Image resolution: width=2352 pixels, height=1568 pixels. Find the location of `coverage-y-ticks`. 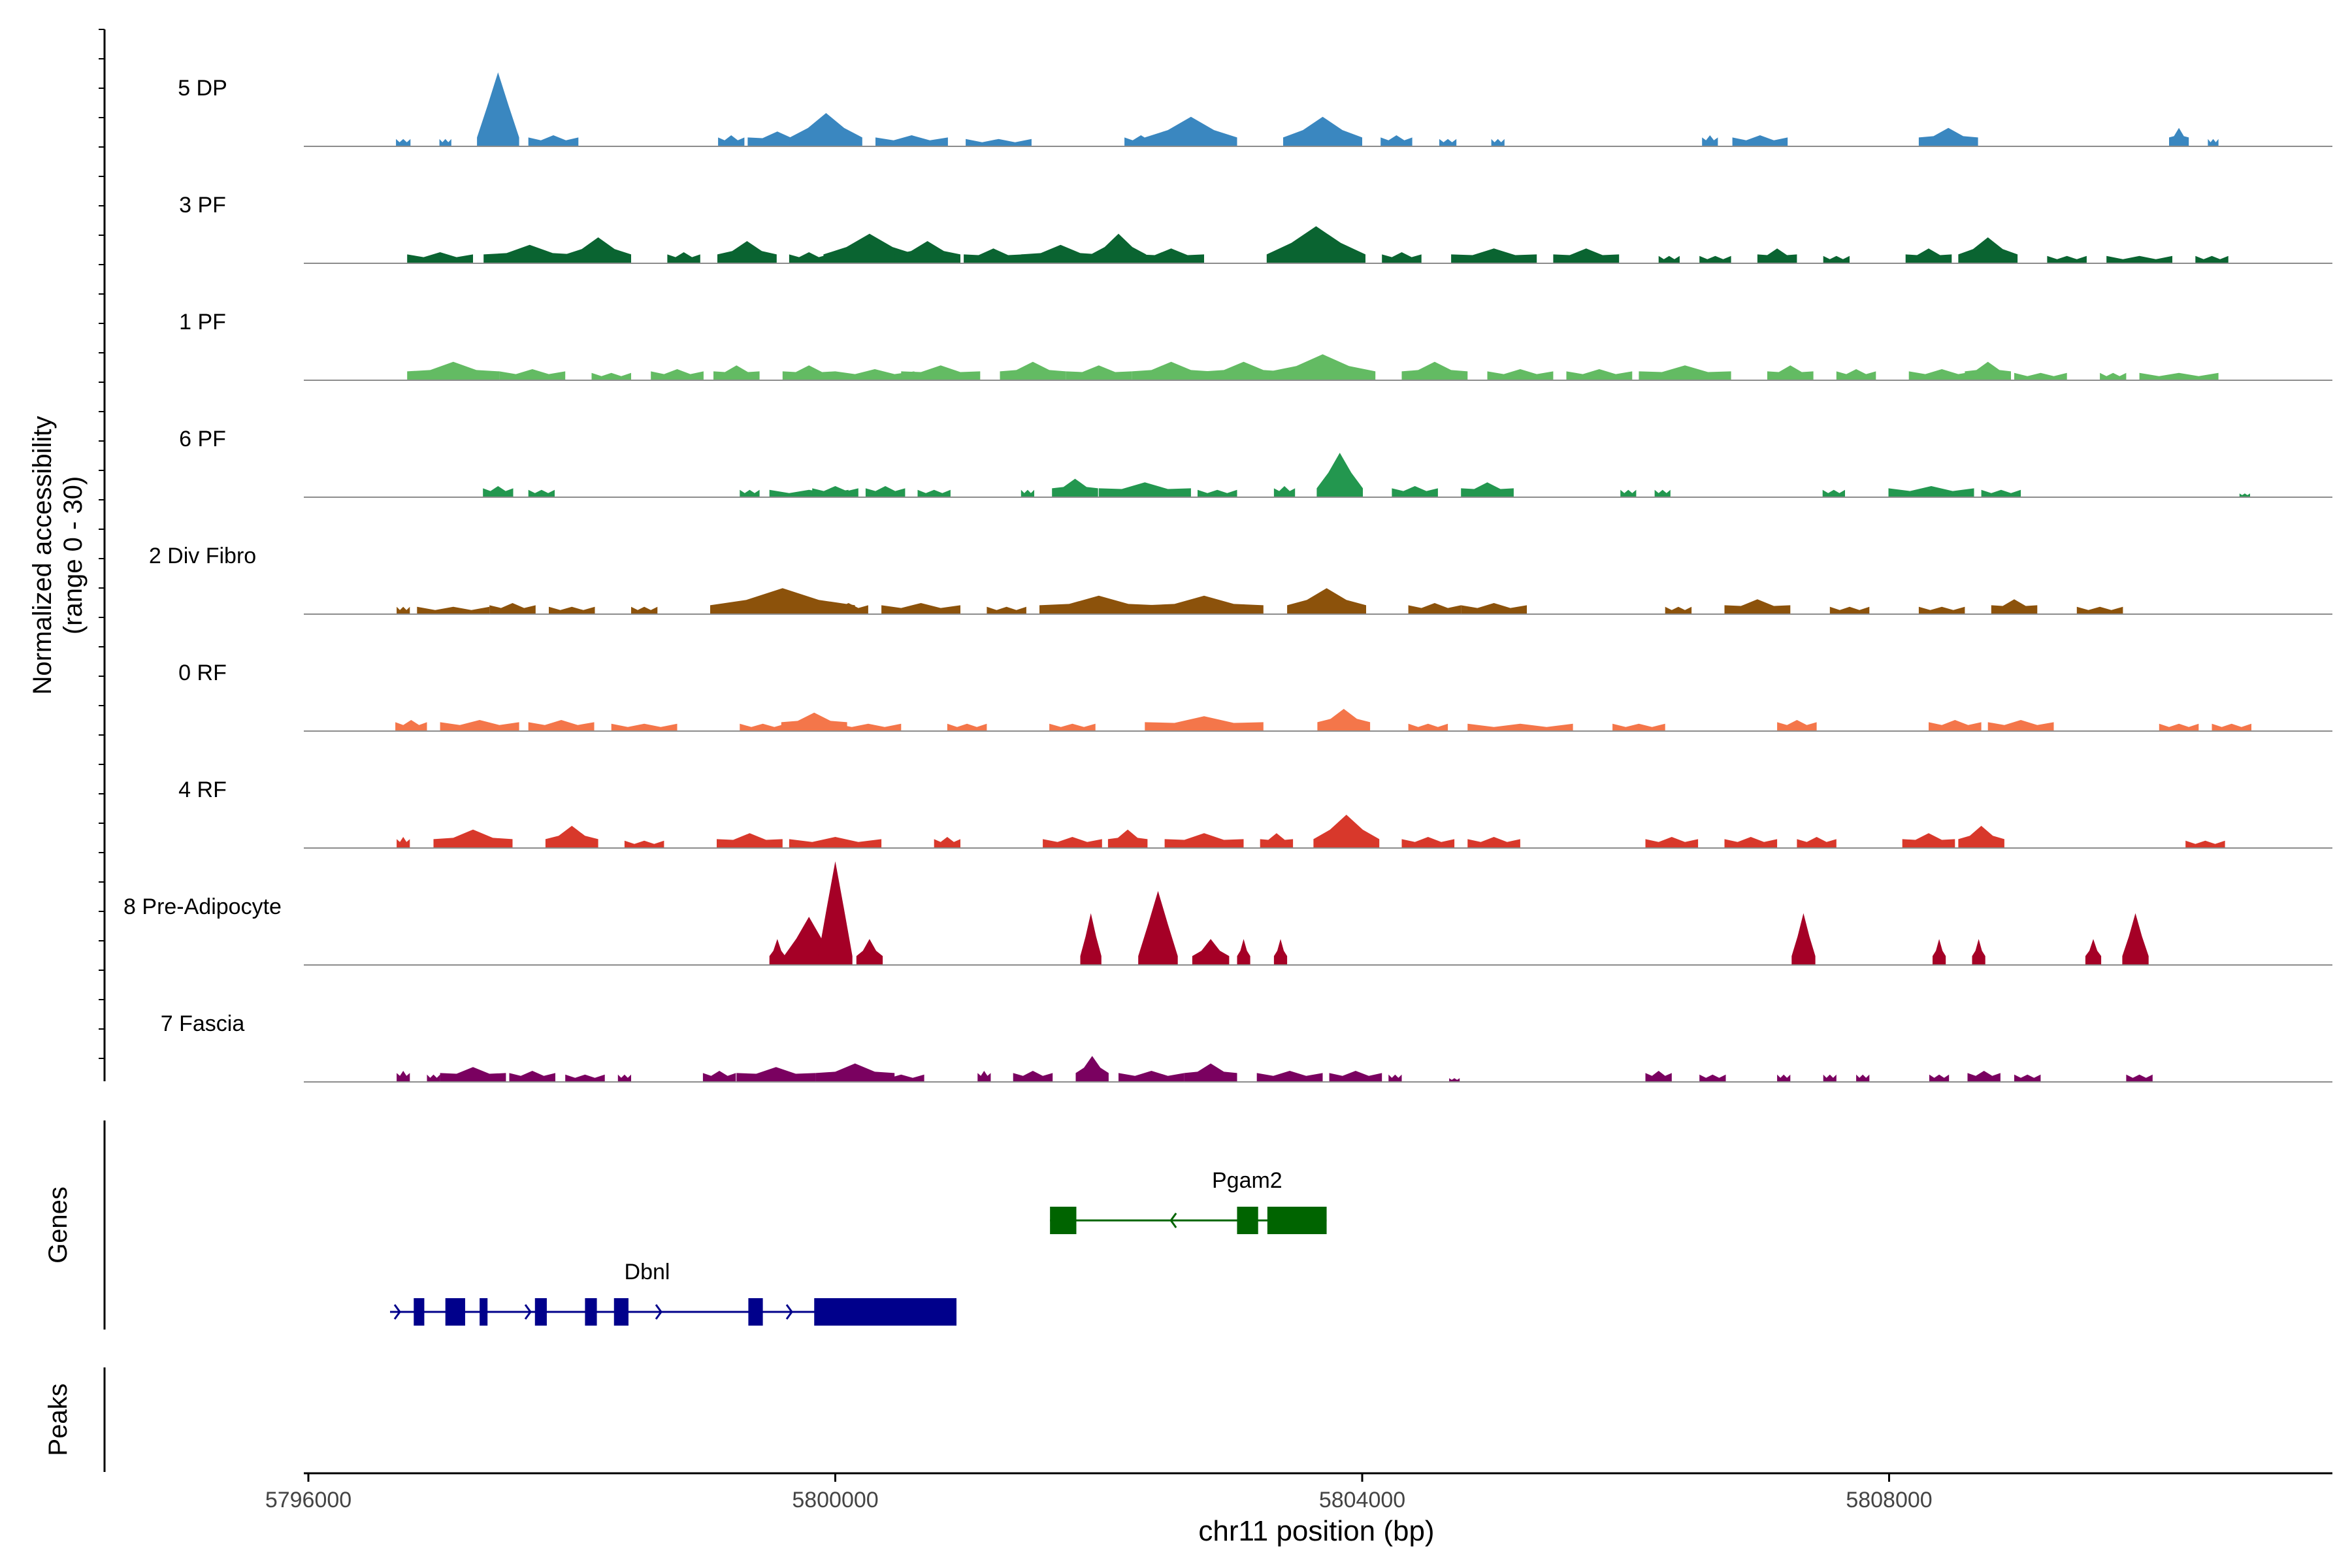

coverage-y-ticks is located at coordinates (102, 544).